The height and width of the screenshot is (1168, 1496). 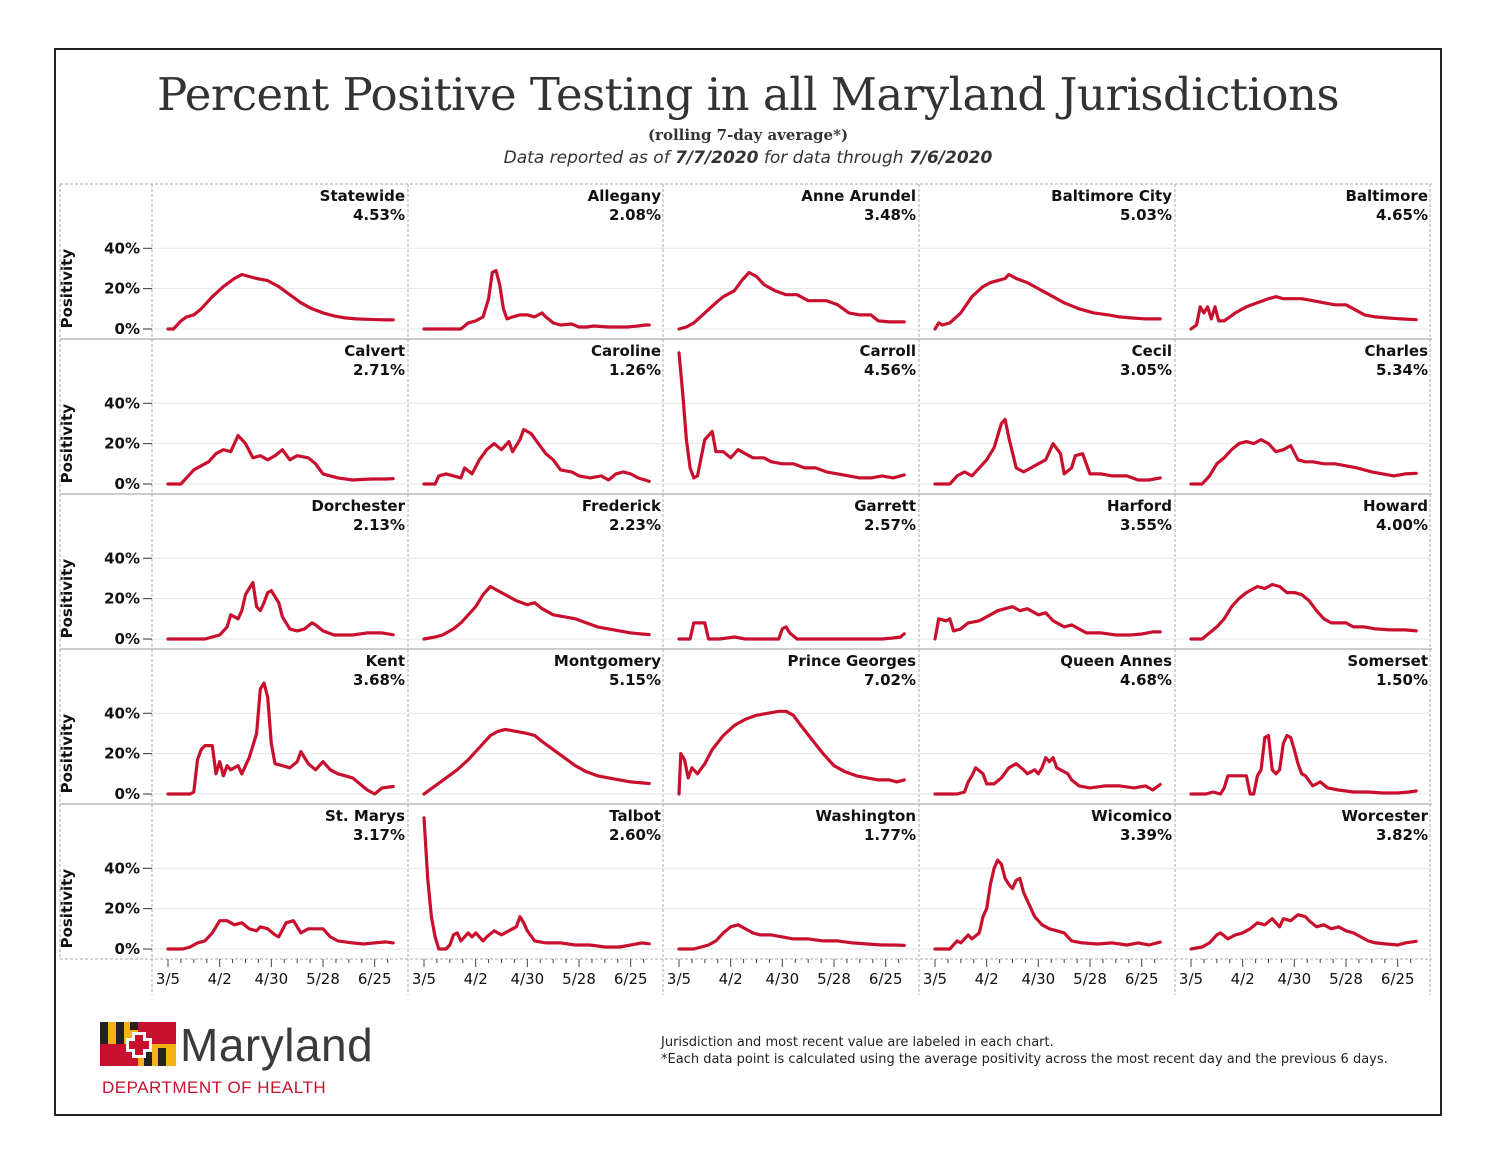 What do you see at coordinates (385, 661) in the screenshot?
I see `panel-name: Kent` at bounding box center [385, 661].